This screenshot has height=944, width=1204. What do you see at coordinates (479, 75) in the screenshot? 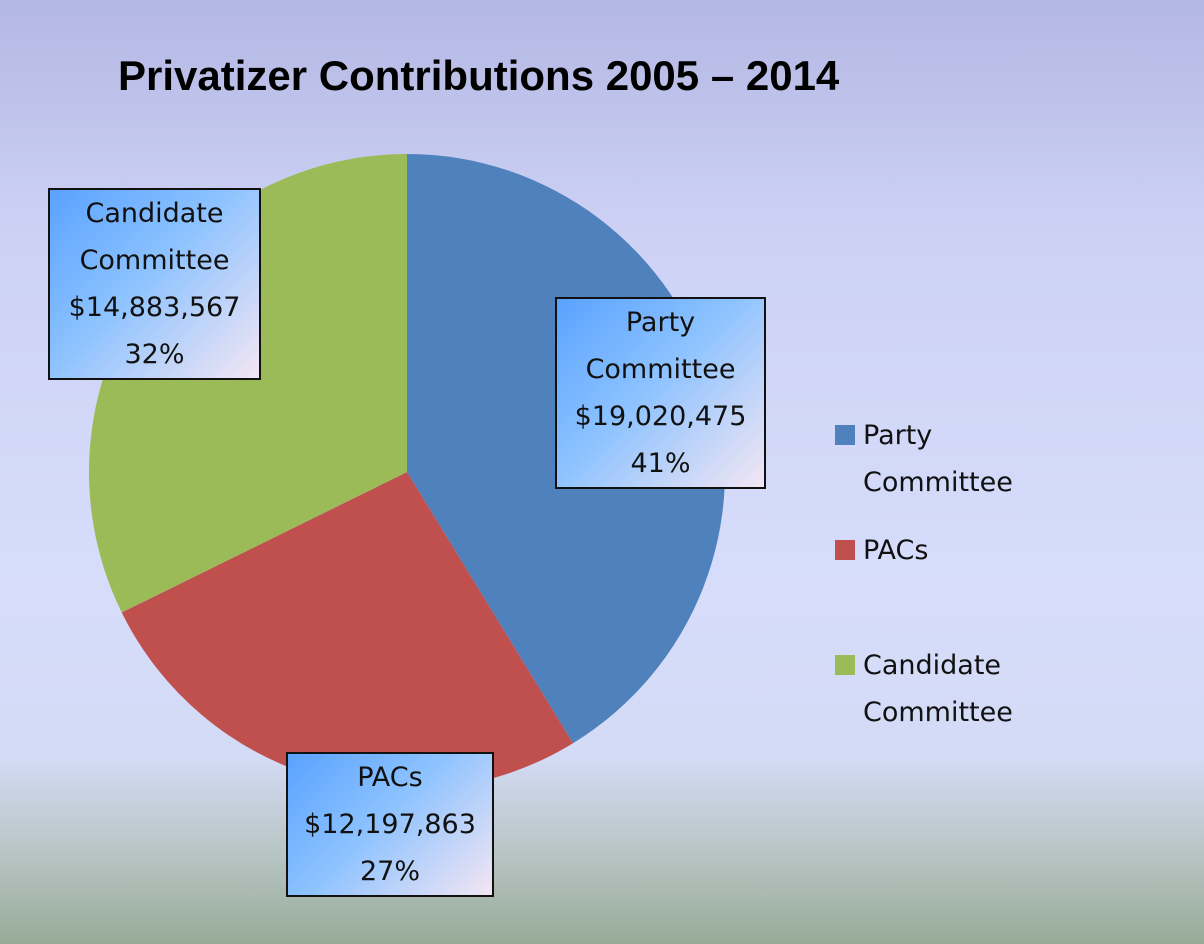
I see `chart-title: Privatizer Contributions 2005 – 2014` at bounding box center [479, 75].